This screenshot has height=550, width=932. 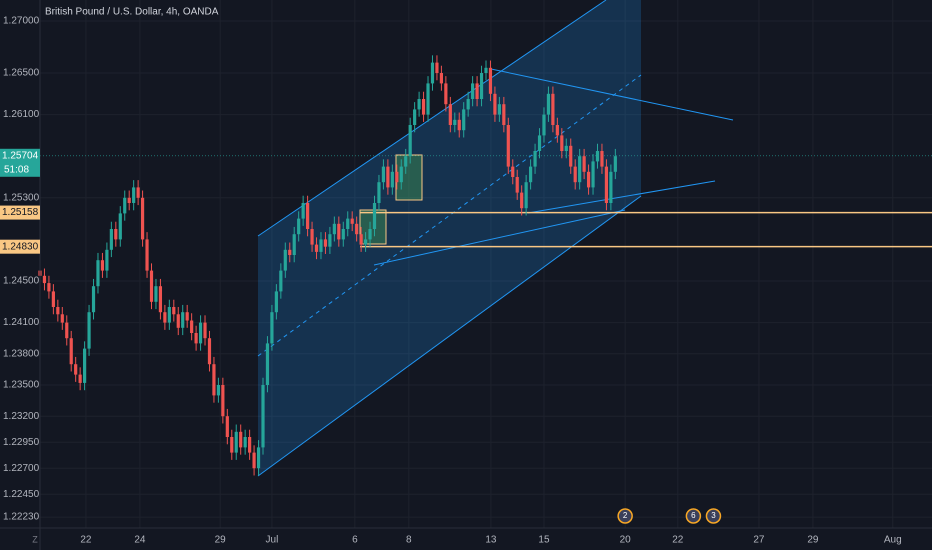 What do you see at coordinates (544, 540) in the screenshot?
I see `x-tick-label: 15` at bounding box center [544, 540].